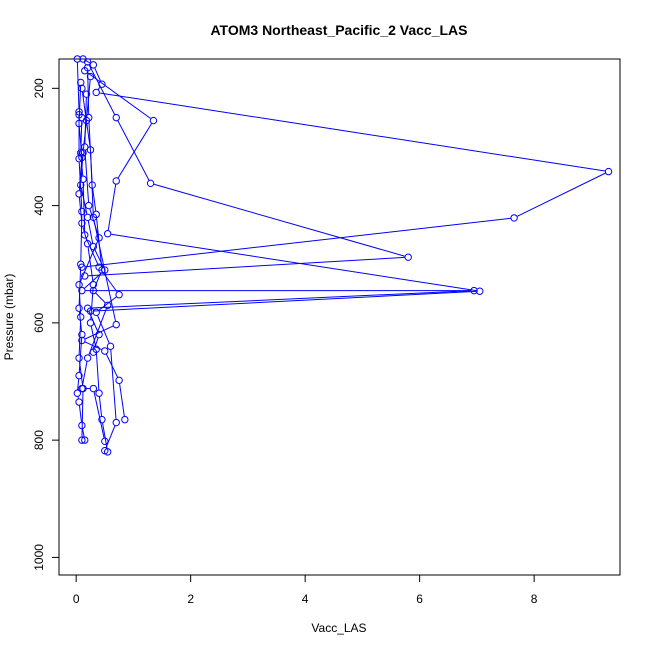 The height and width of the screenshot is (650, 650). Describe the element at coordinates (39, 440) in the screenshot. I see `y-tick-label: 800` at that location.